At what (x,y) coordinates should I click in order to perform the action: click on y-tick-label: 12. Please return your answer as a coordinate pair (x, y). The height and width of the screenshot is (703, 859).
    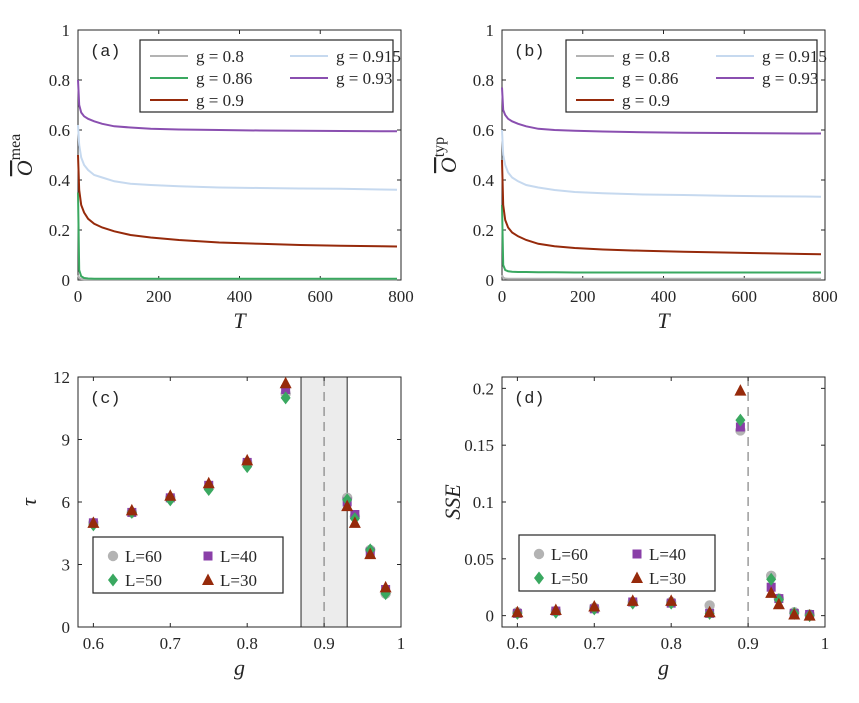
    Looking at the image, I should click on (61, 377).